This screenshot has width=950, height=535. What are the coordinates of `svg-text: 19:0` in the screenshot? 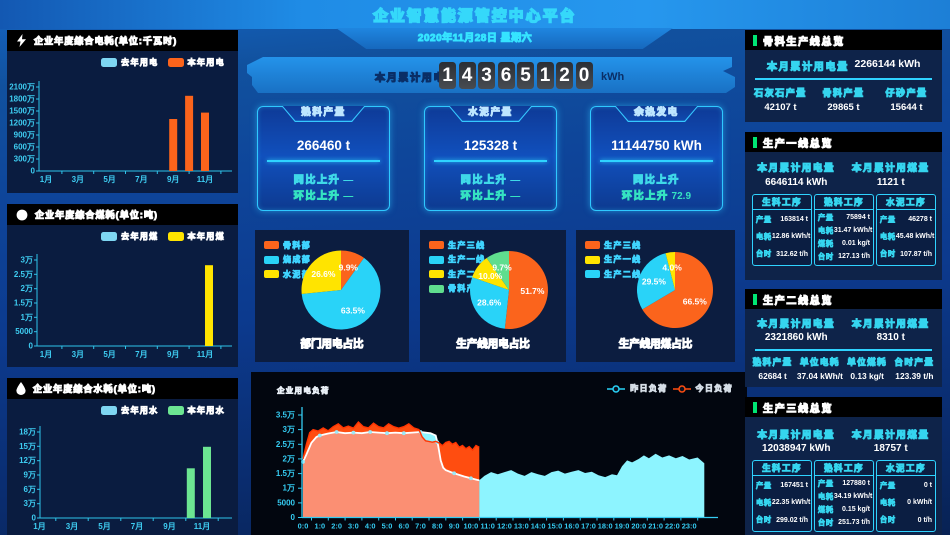 It's located at (622, 526).